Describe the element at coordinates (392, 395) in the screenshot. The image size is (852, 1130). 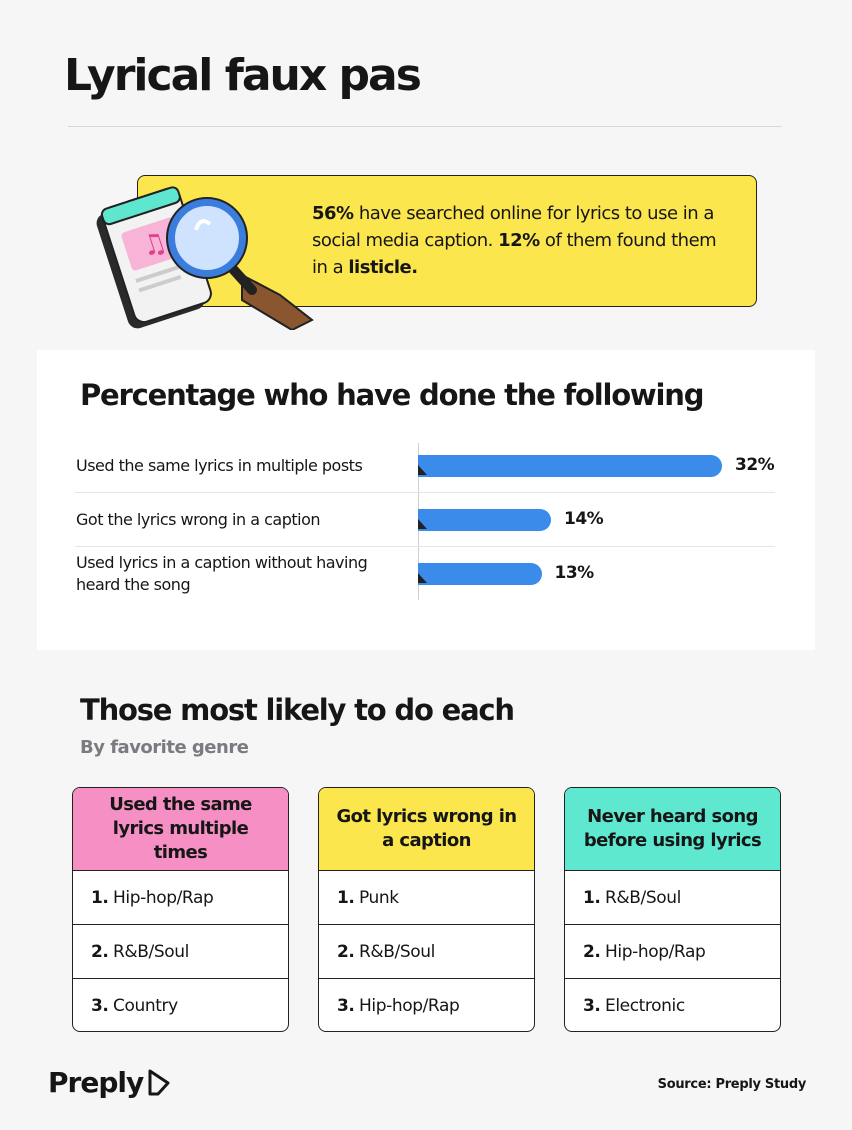
I see `chart-title: Percentage who have done the following` at that location.